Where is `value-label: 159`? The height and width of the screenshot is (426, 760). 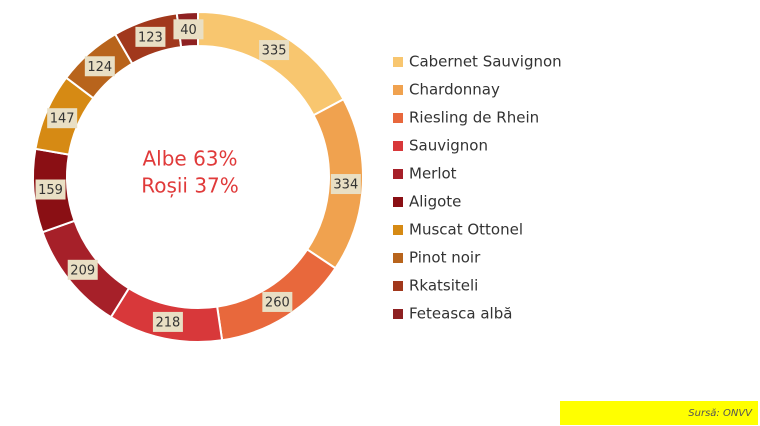 value-label: 159 is located at coordinates (50, 190).